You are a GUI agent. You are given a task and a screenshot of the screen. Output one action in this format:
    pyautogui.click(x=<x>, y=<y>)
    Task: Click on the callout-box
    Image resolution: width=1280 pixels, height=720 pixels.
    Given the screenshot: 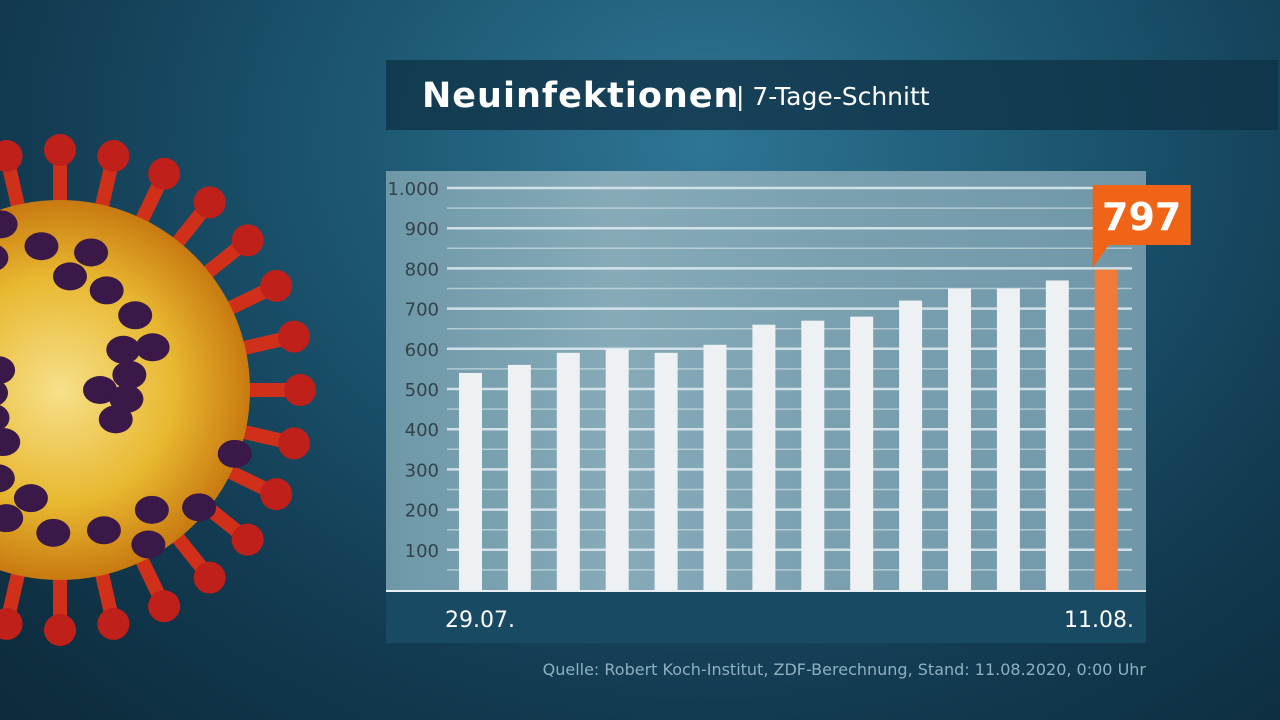 What is the action you would take?
    pyautogui.click(x=1141, y=215)
    